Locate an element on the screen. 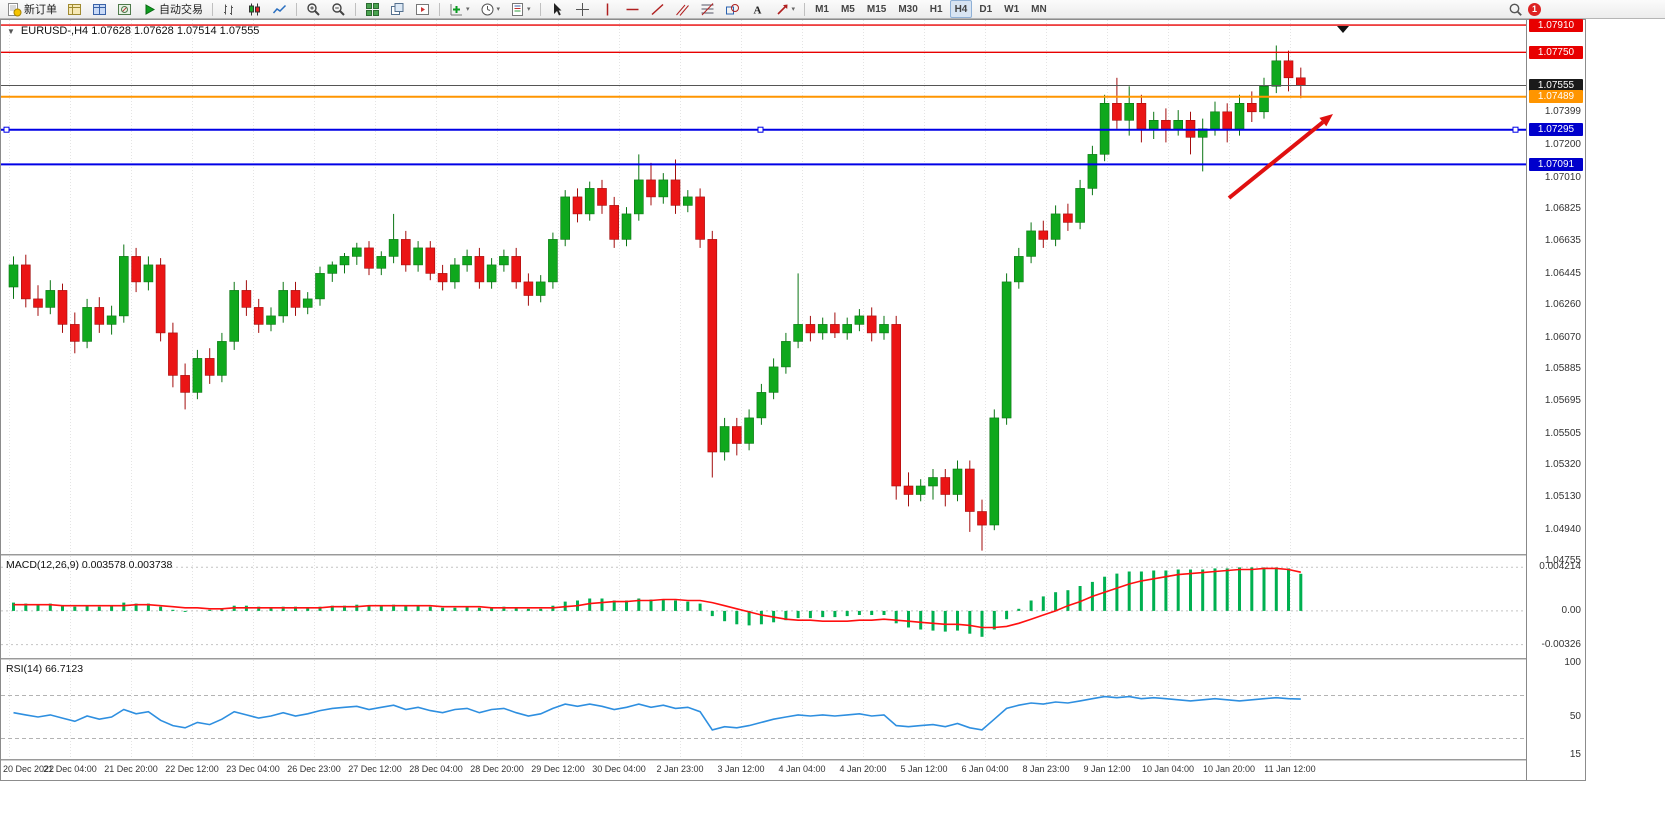 The height and width of the screenshot is (828, 1665). zoom-out-icon is located at coordinates (338, 9).